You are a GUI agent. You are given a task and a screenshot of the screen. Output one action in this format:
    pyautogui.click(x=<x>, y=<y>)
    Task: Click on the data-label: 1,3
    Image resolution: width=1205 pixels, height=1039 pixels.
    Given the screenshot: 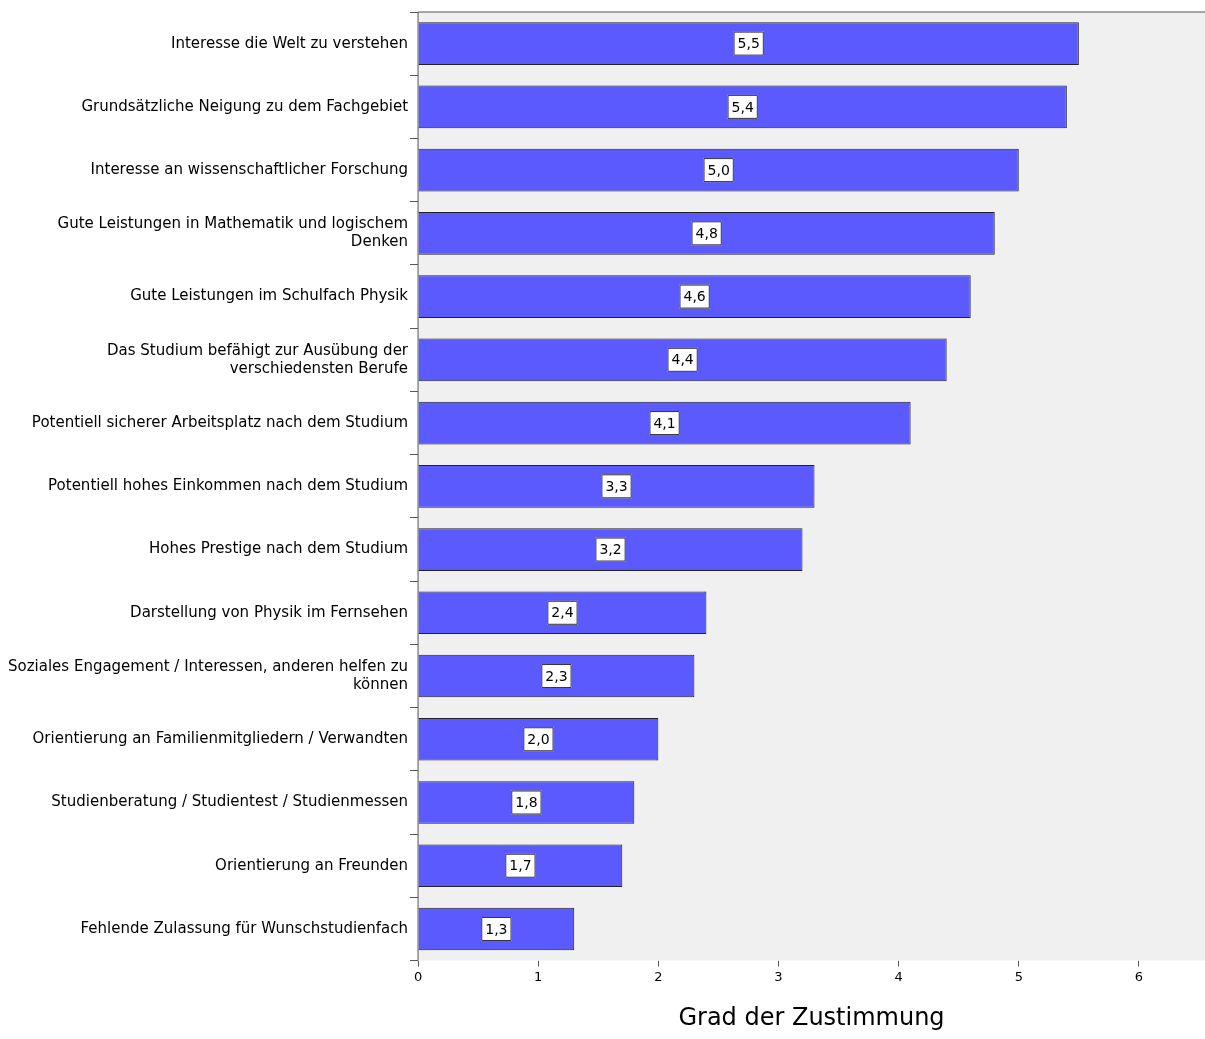 What is the action you would take?
    pyautogui.click(x=496, y=928)
    